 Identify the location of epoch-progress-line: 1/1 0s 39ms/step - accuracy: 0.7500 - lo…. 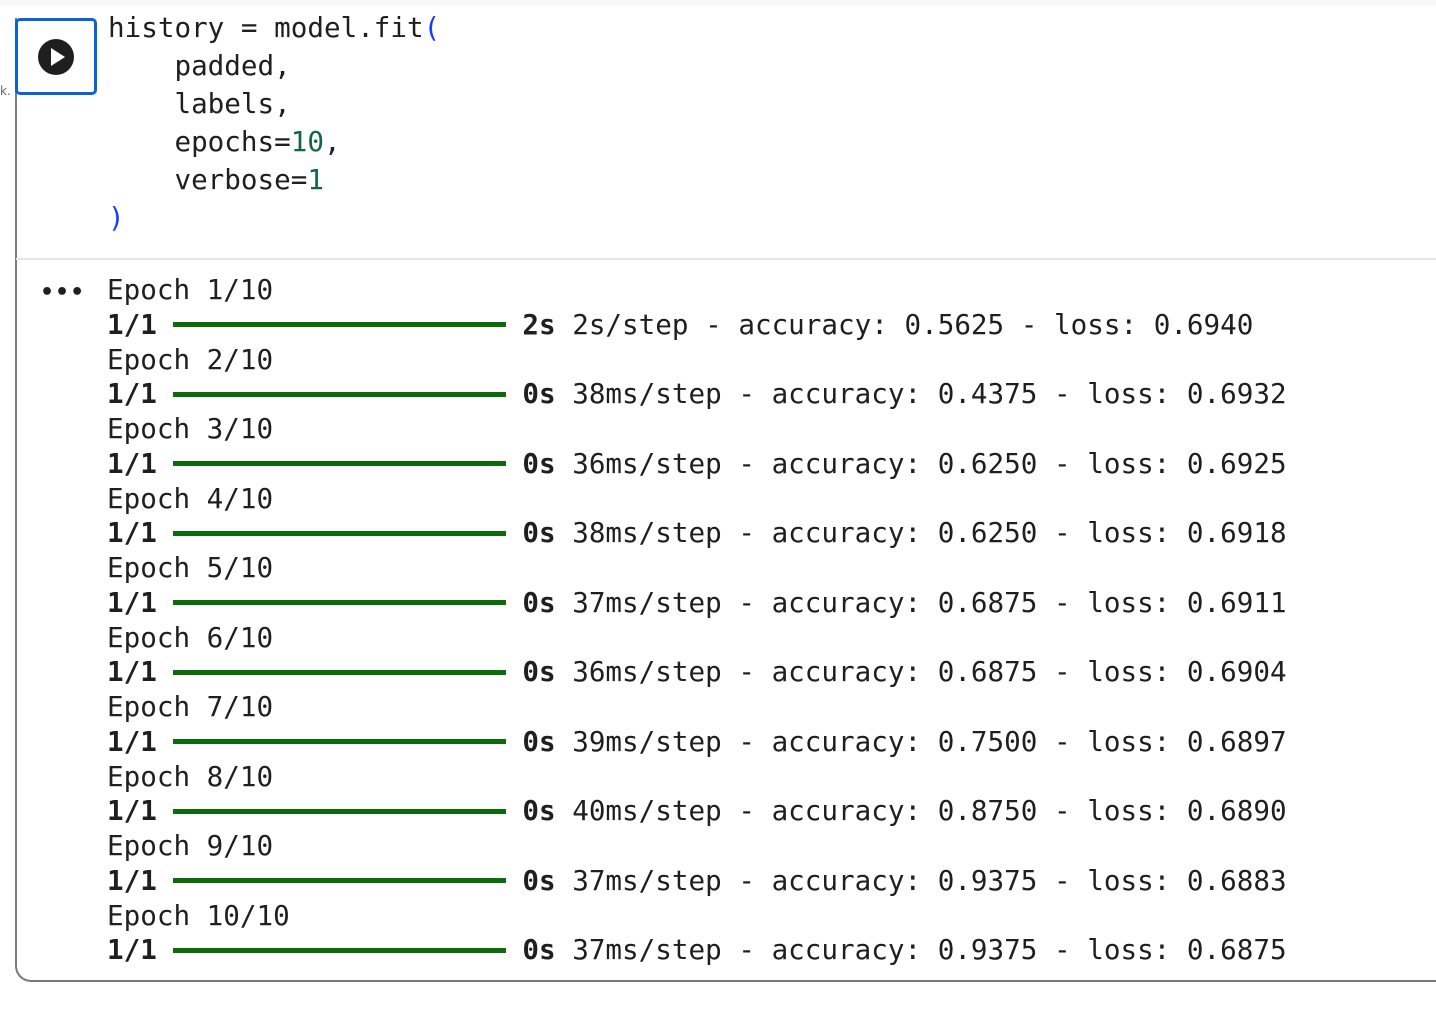
(697, 742).